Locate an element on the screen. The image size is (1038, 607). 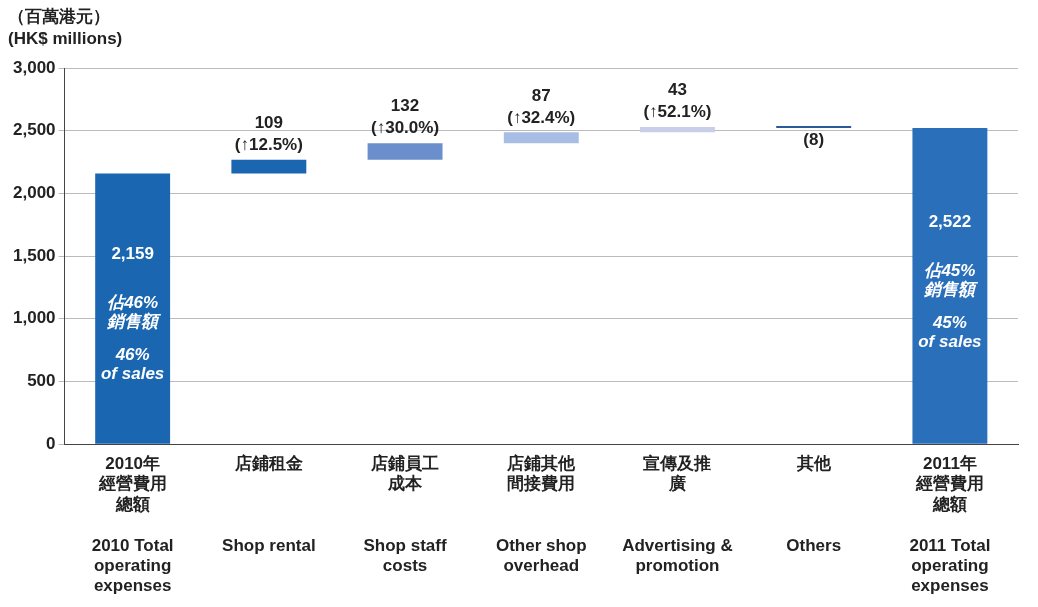
y-tick-label: 2,000 is located at coordinates (34, 193).